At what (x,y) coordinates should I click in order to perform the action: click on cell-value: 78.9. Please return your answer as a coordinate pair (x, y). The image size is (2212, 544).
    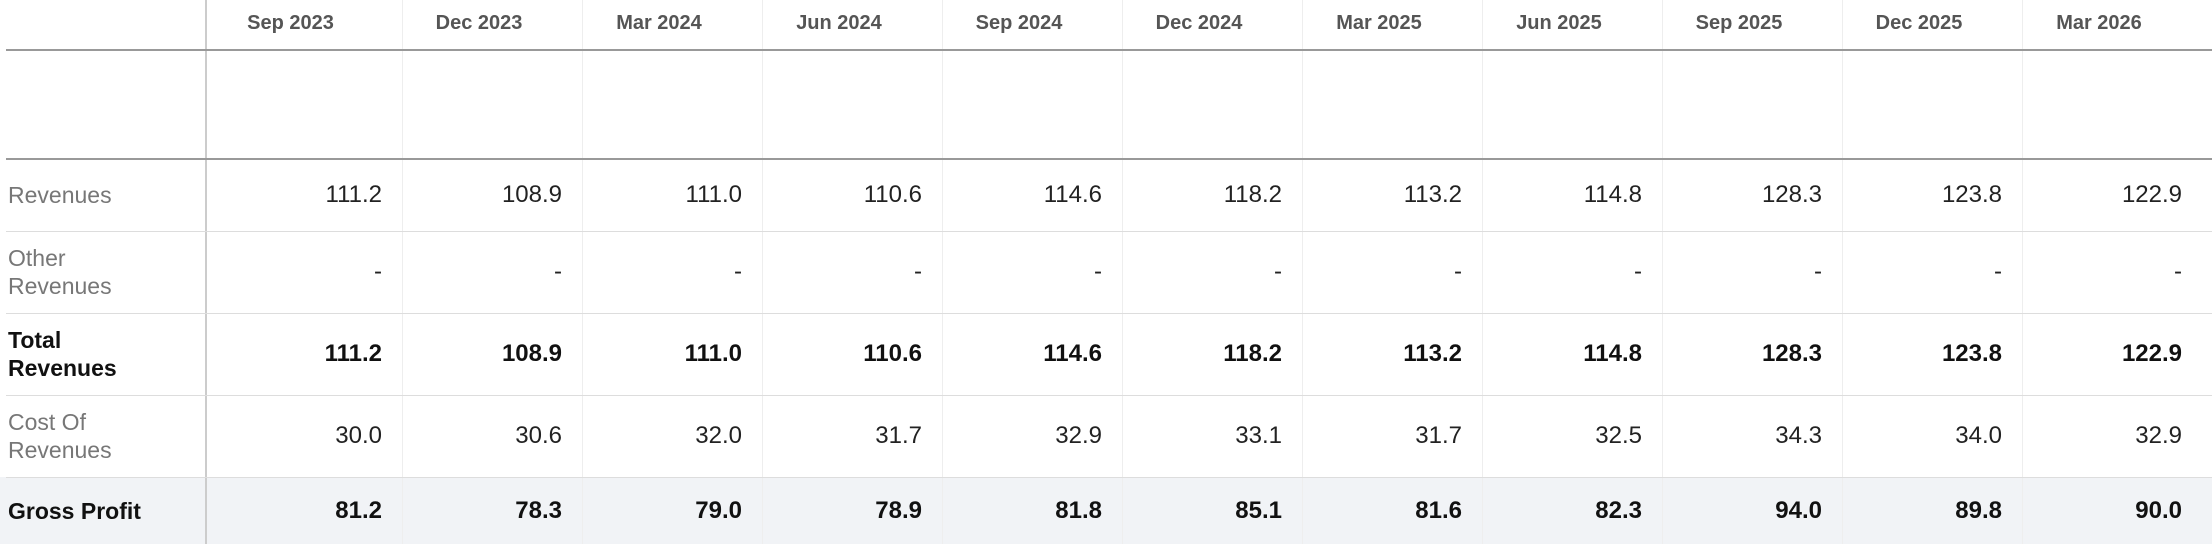
    Looking at the image, I should click on (898, 510).